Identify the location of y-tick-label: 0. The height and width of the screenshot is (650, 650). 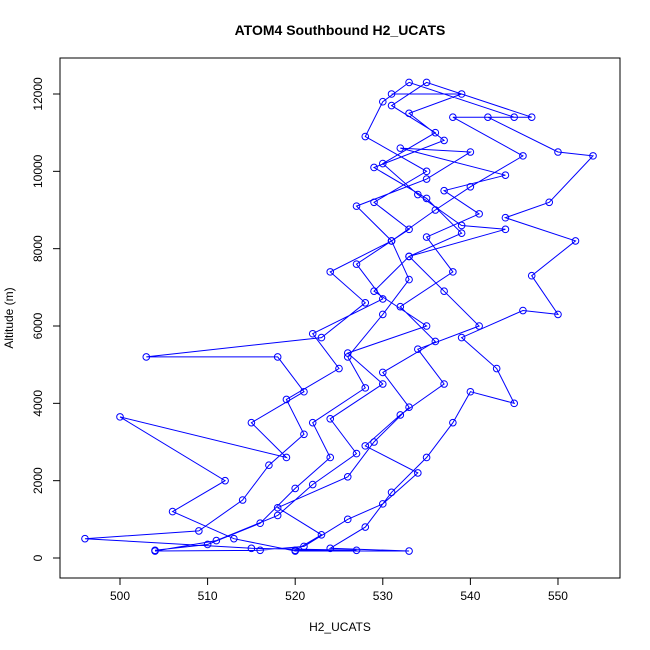
(38, 557).